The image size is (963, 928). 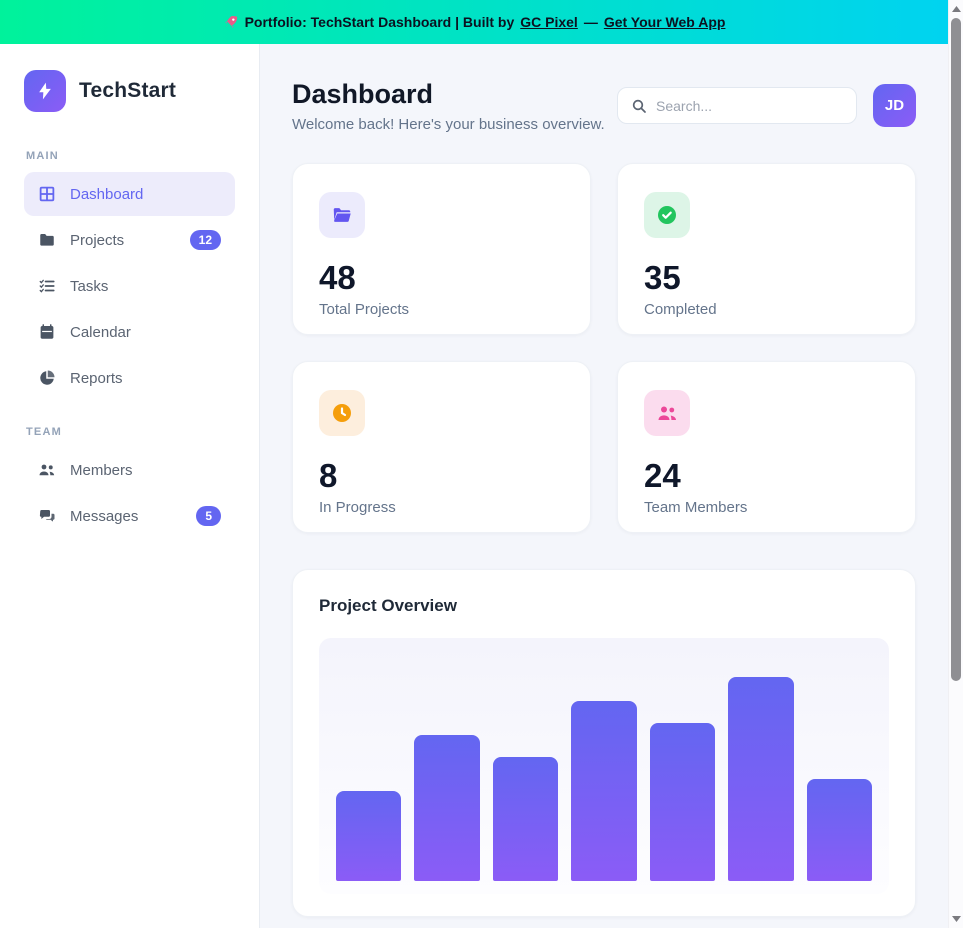 What do you see at coordinates (129, 378) in the screenshot?
I see `sidebar-item-reports: Reports` at bounding box center [129, 378].